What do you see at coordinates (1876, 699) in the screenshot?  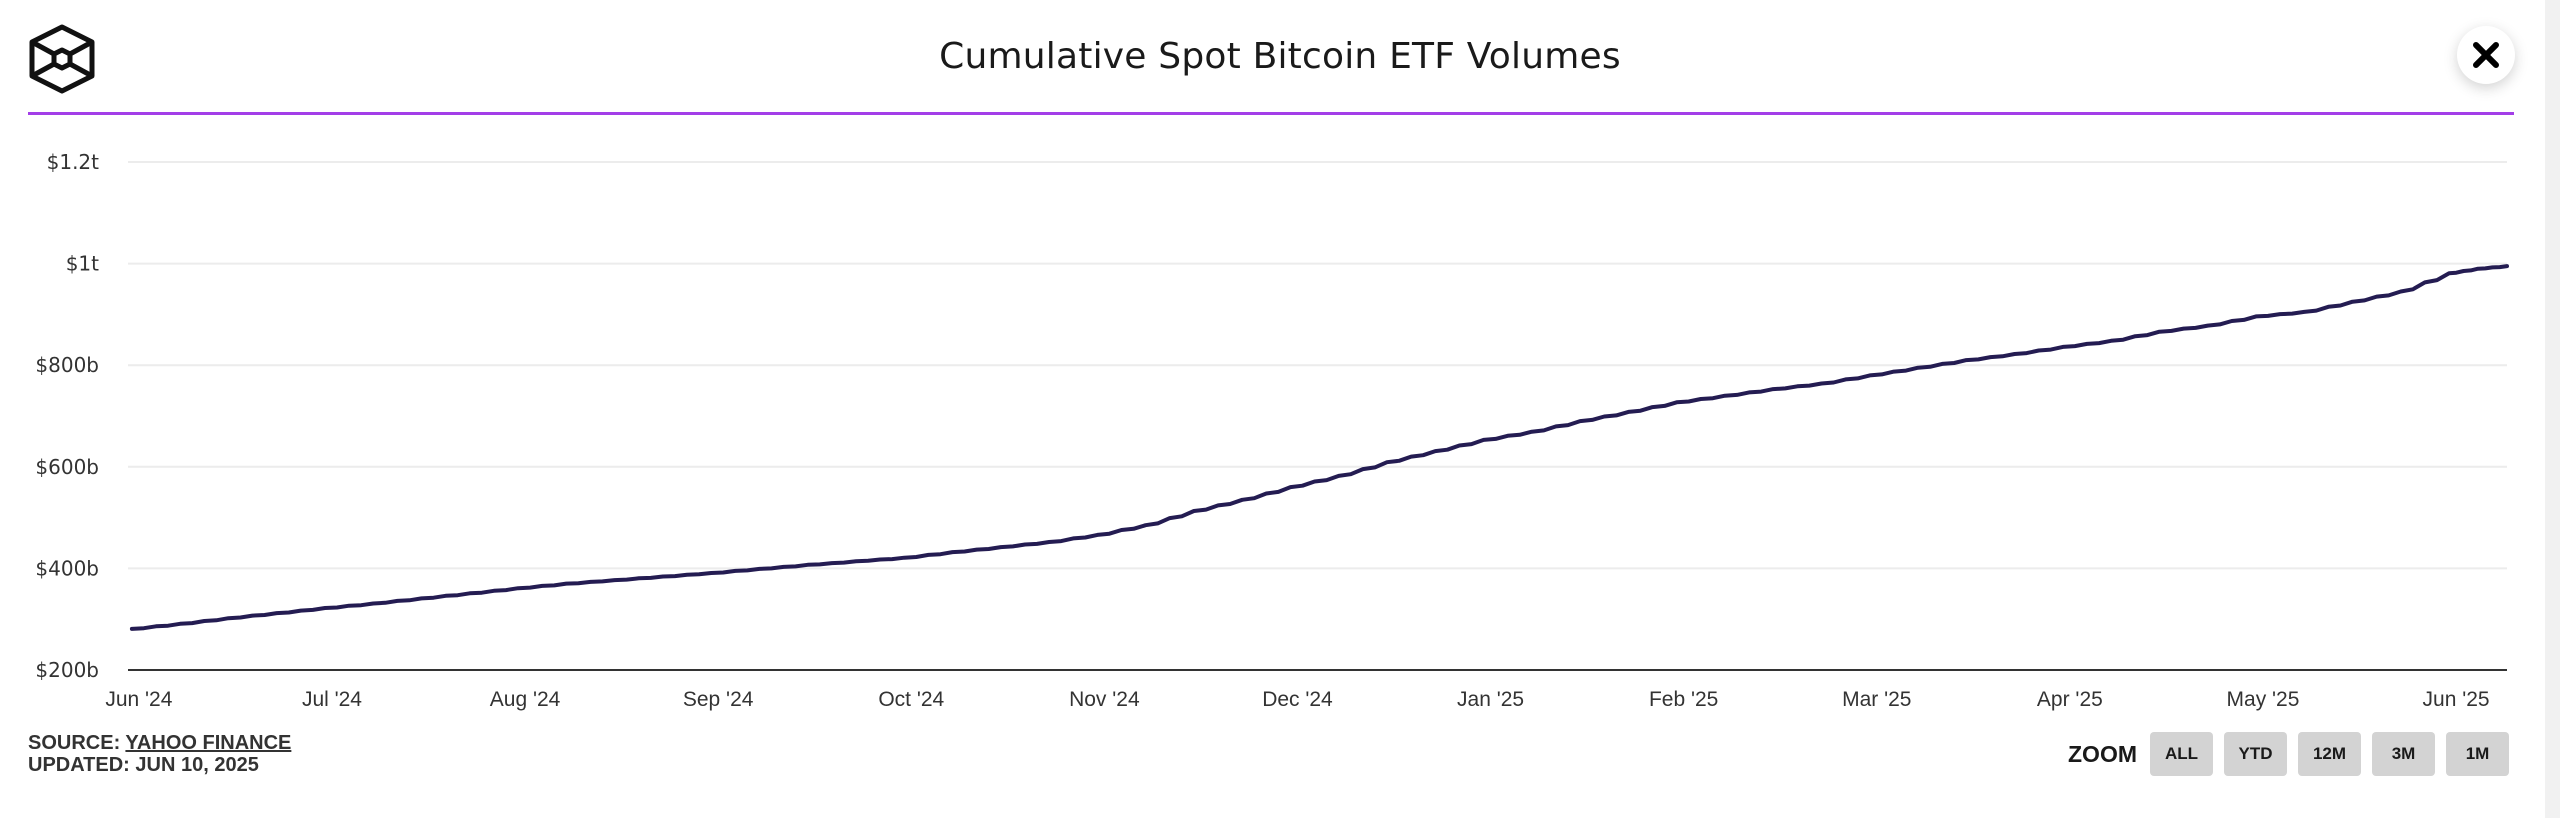 I see `x-tick-label: Mar '25` at bounding box center [1876, 699].